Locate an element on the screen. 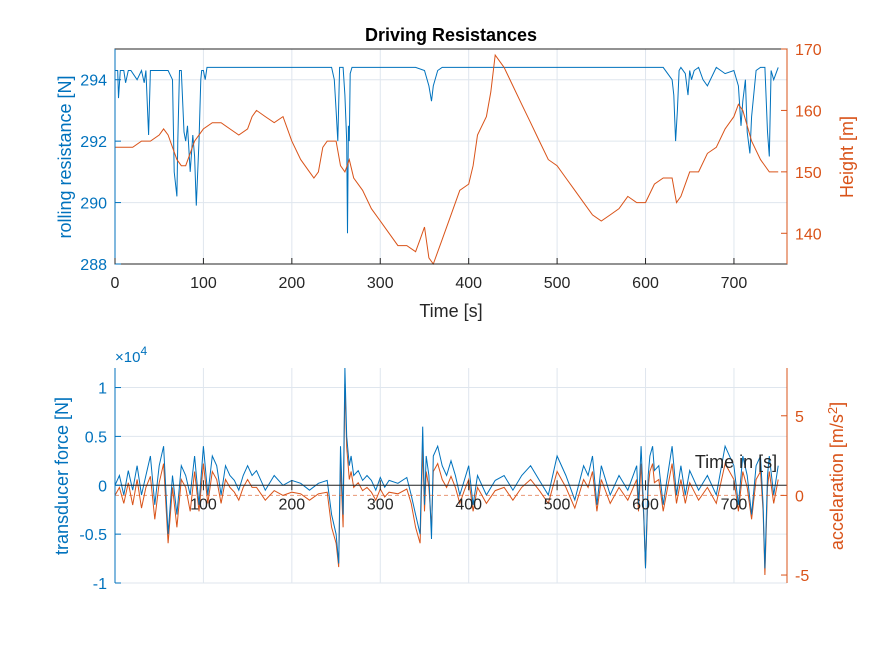  bottom-left-tick-label: 0 is located at coordinates (102, 486).